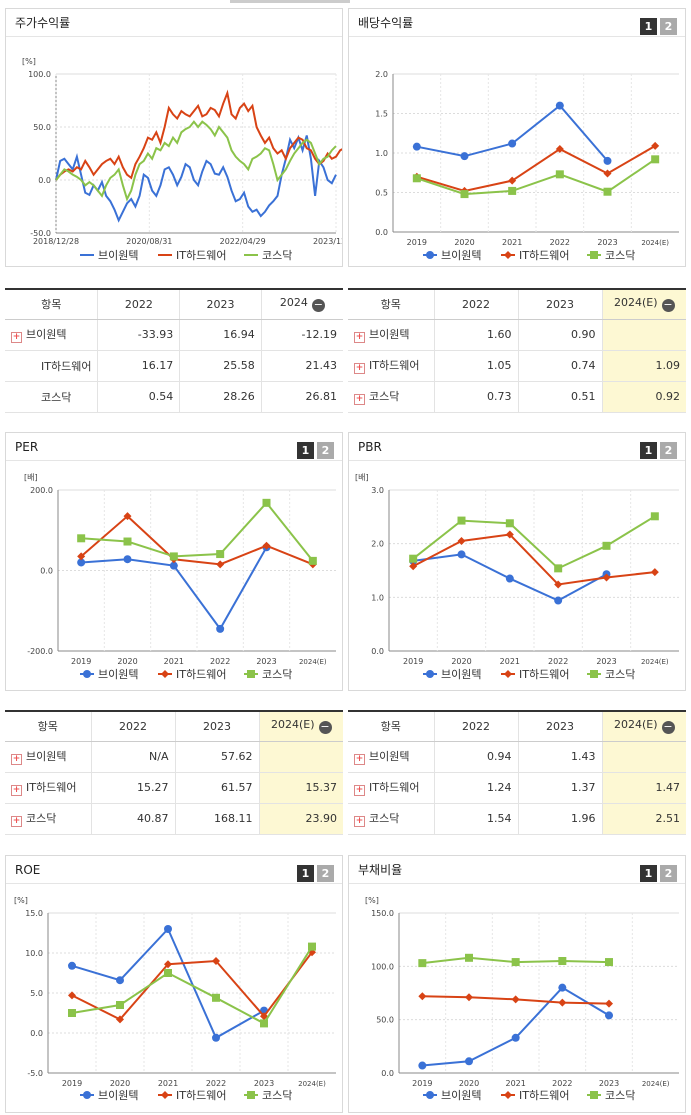 The width and height of the screenshot is (691, 1115). Describe the element at coordinates (544, 1095) in the screenshot. I see `legend-label: IT하드웨어` at that location.